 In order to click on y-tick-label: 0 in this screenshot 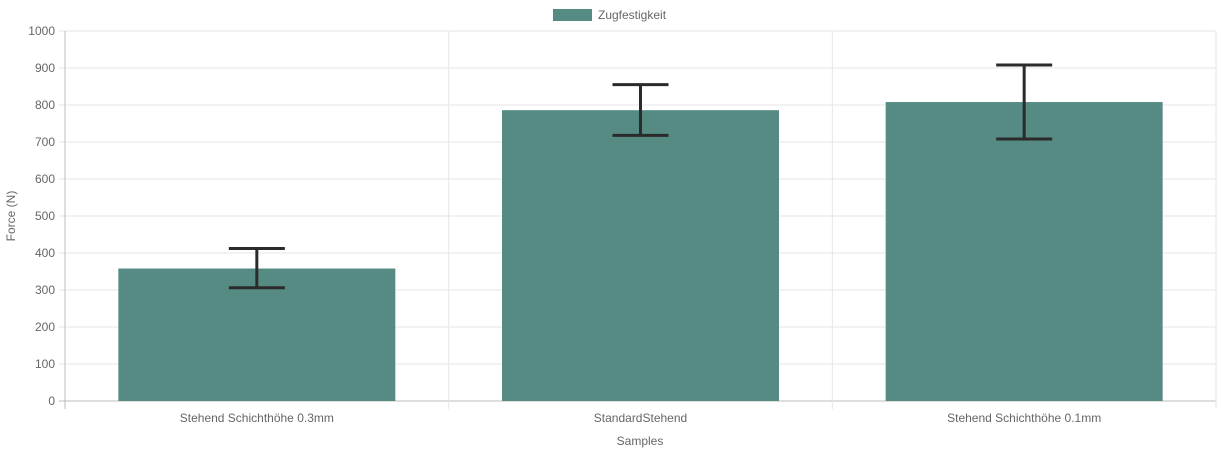, I will do `click(51, 401)`.